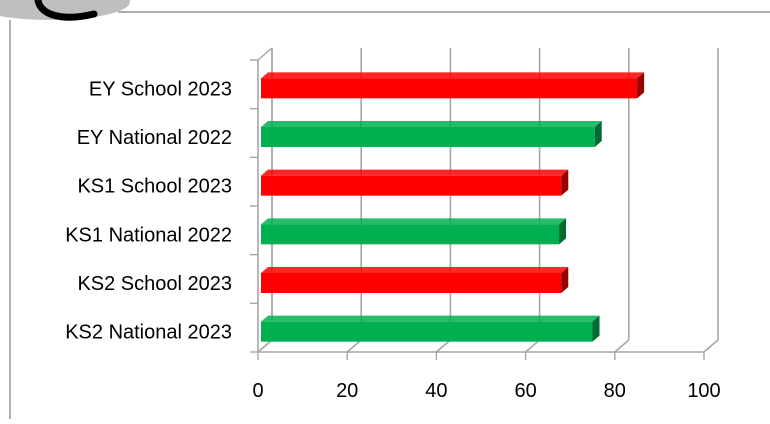 The width and height of the screenshot is (770, 424). Describe the element at coordinates (265, 54) in the screenshot. I see `top-left-edge` at that location.